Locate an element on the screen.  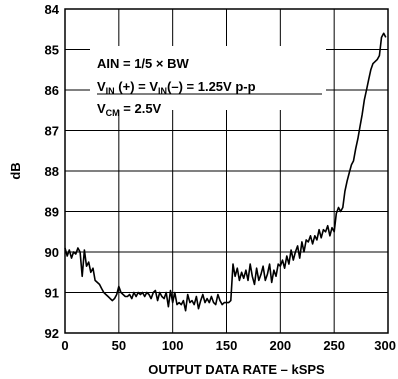
y-tick-label: 91 is located at coordinates (52, 293).